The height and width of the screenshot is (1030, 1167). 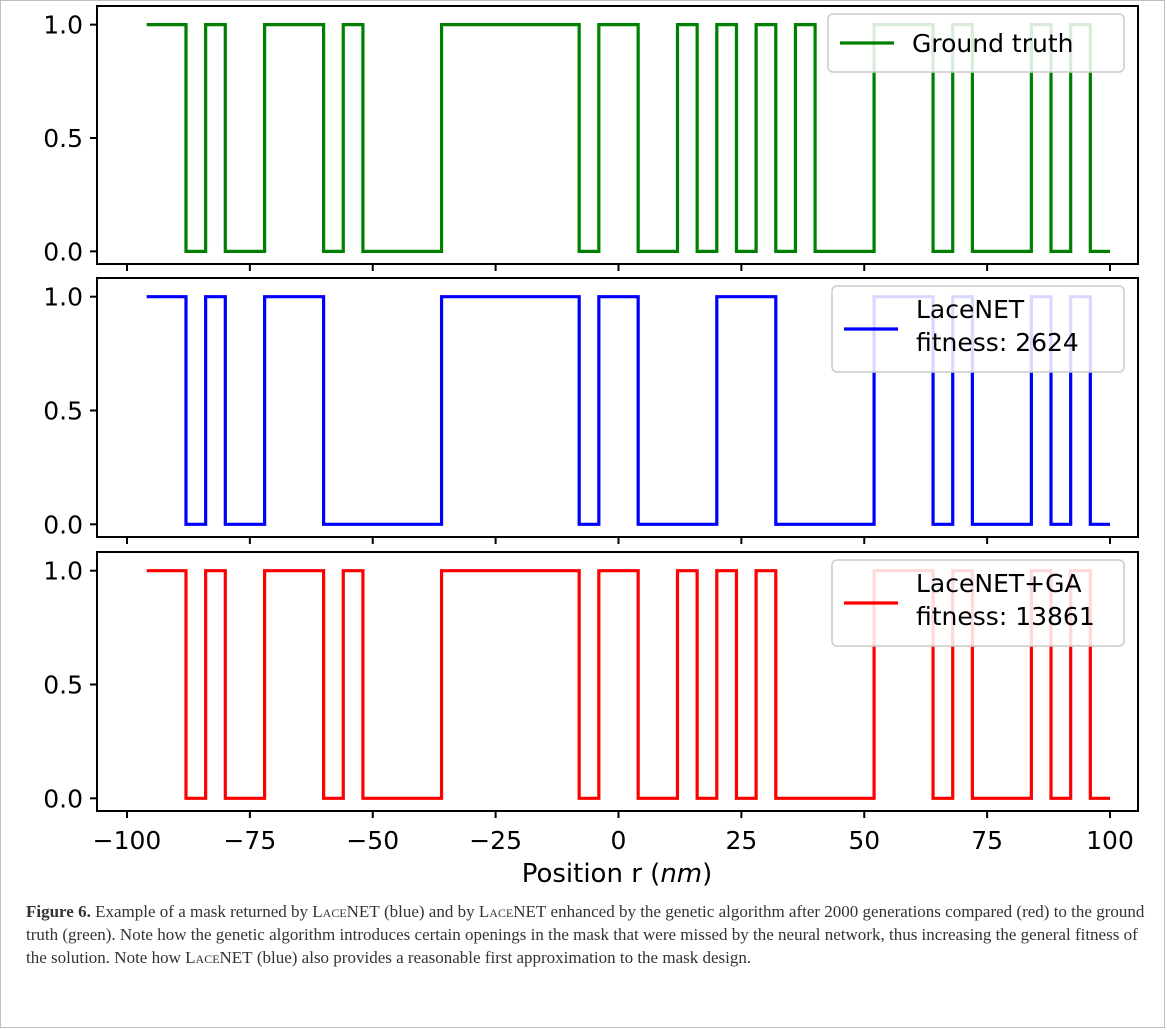 What do you see at coordinates (127, 840) in the screenshot?
I see `x-tick-label: −100` at bounding box center [127, 840].